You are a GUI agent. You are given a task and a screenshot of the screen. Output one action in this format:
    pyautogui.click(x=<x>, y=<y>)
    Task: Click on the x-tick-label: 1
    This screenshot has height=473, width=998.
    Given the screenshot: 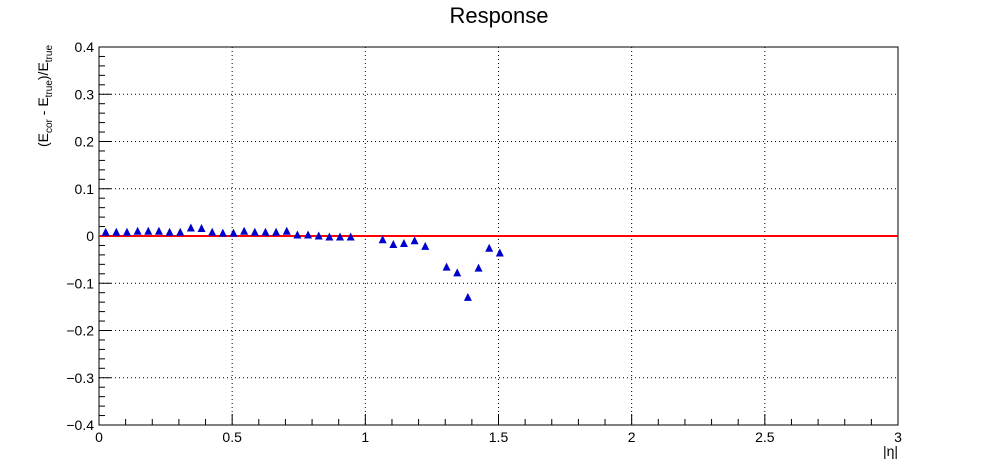 What is the action you would take?
    pyautogui.click(x=365, y=437)
    